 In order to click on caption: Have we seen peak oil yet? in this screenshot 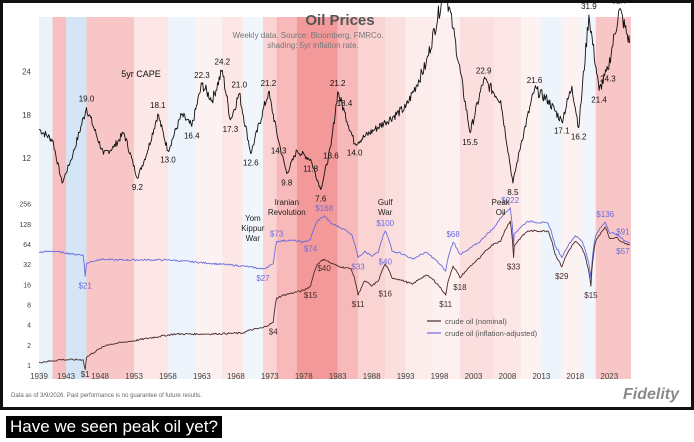, I will do `click(114, 427)`.